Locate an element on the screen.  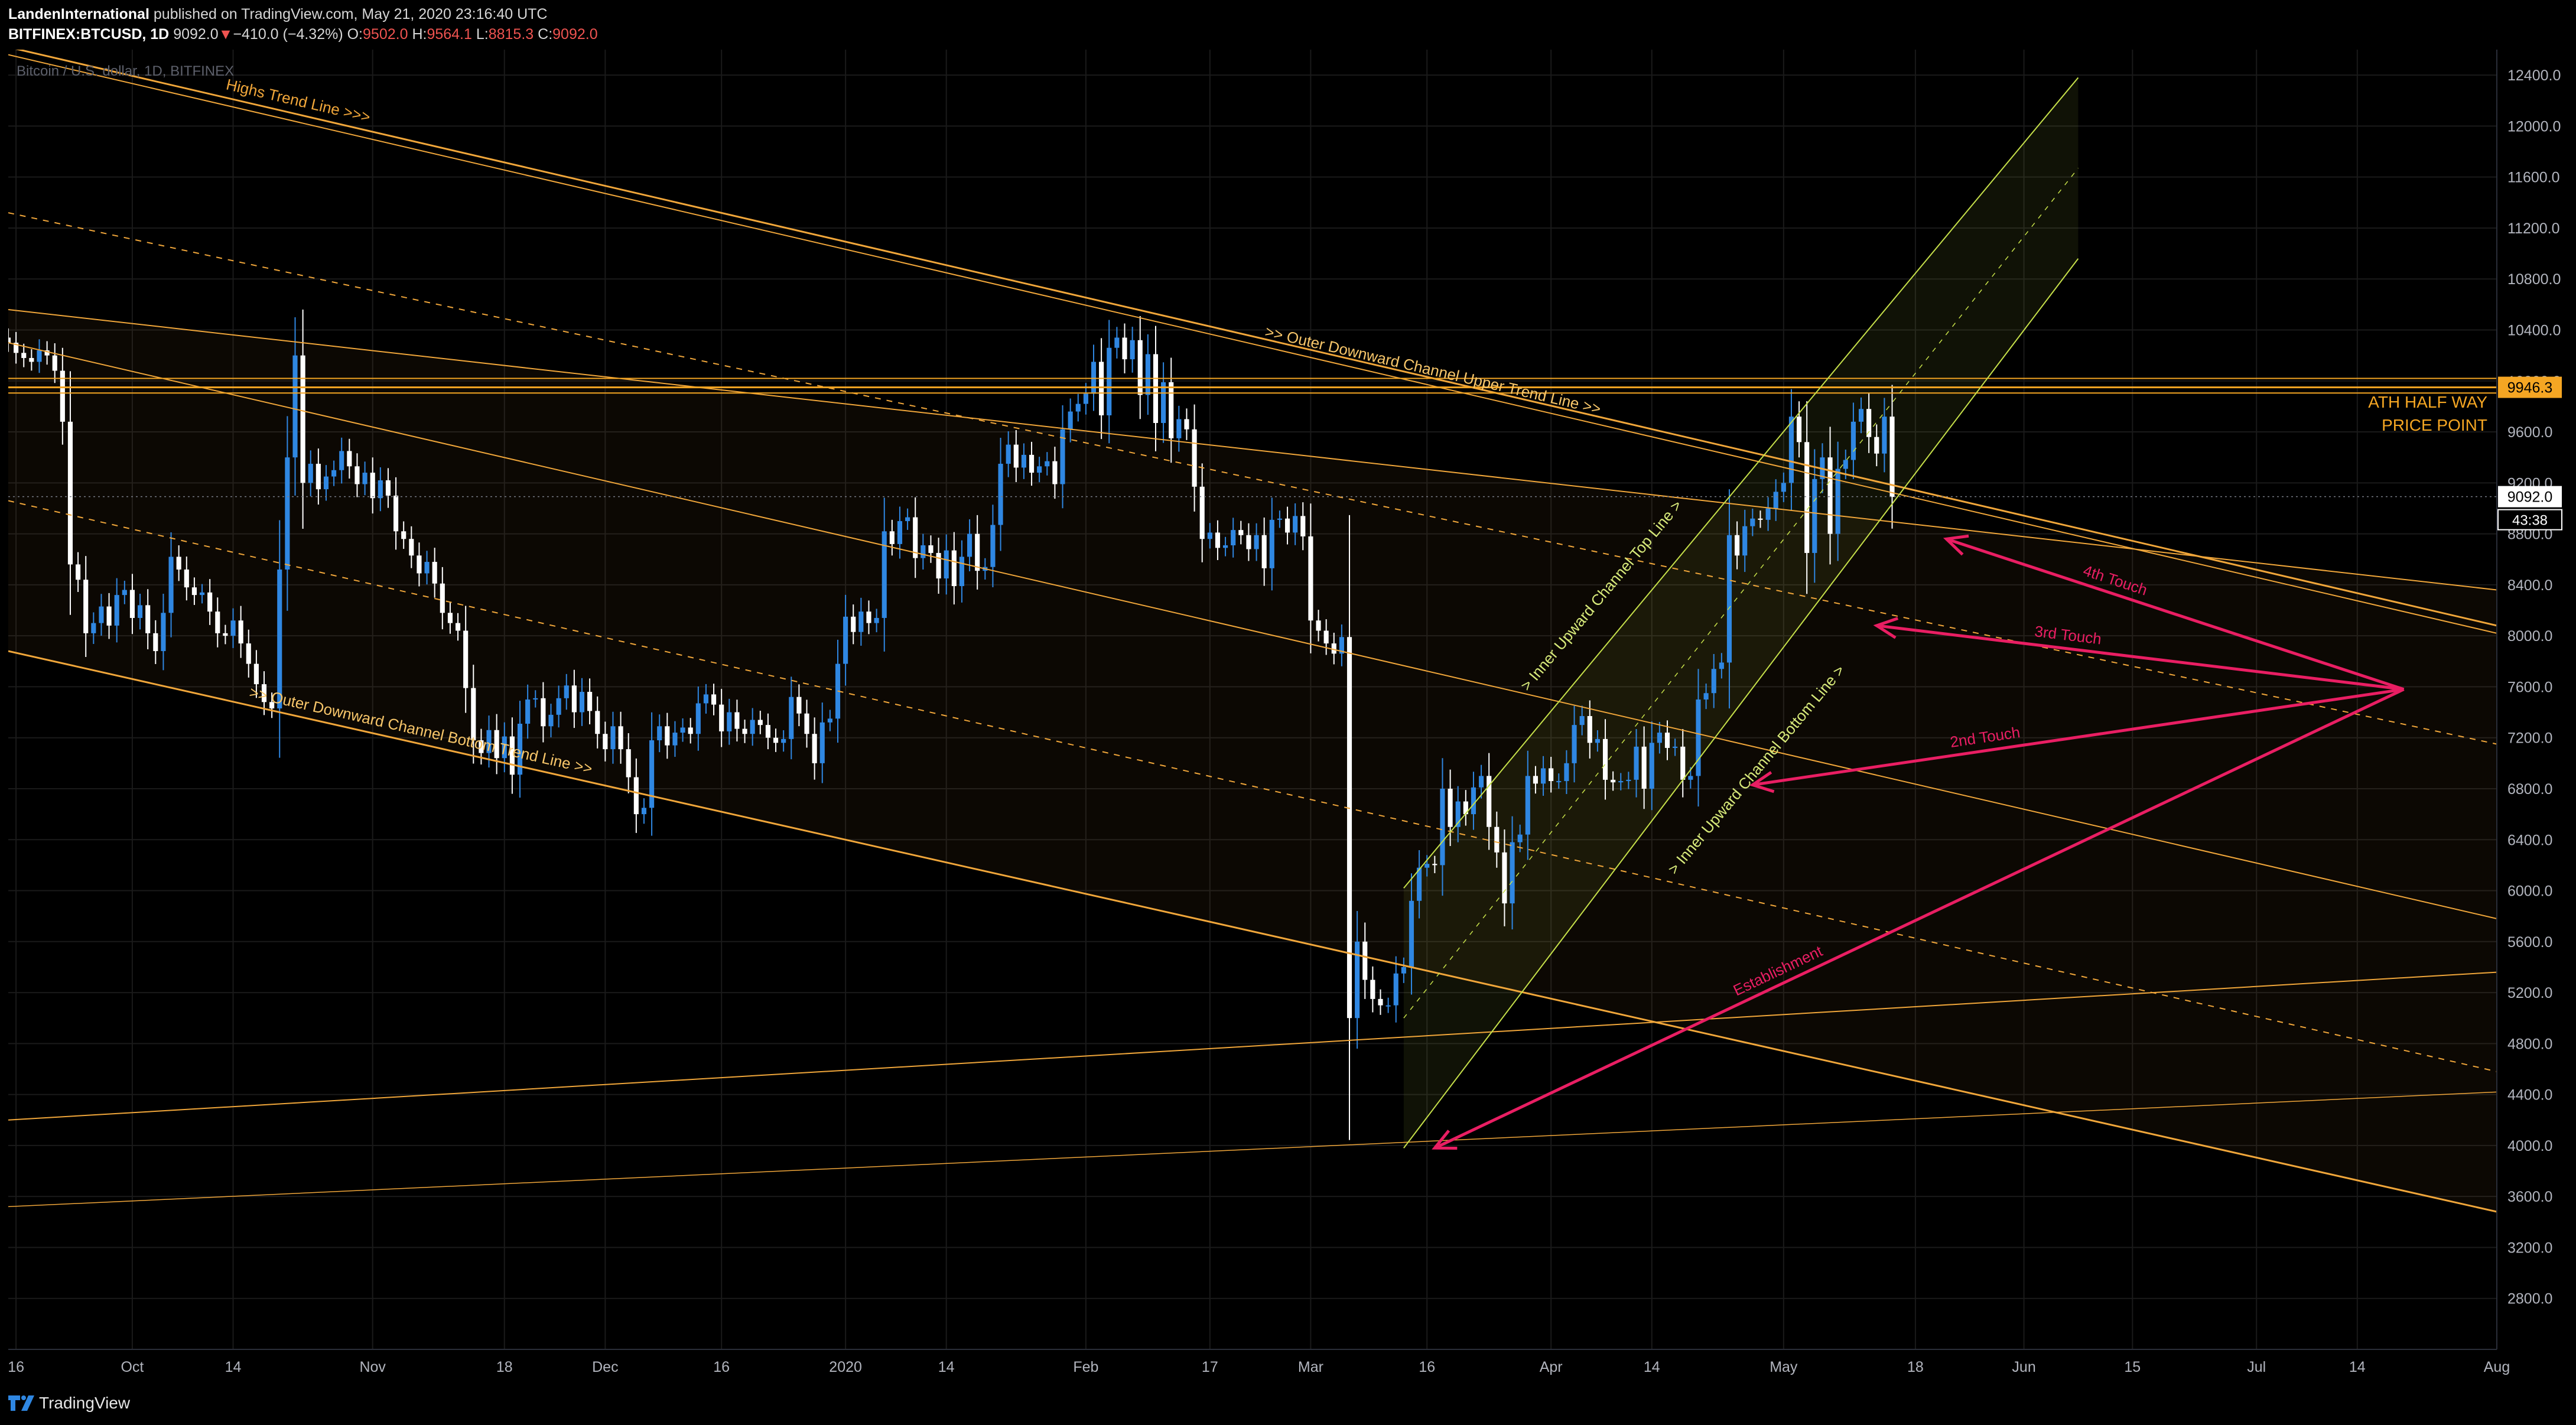
time-tick-label: 18 is located at coordinates (1916, 1367).